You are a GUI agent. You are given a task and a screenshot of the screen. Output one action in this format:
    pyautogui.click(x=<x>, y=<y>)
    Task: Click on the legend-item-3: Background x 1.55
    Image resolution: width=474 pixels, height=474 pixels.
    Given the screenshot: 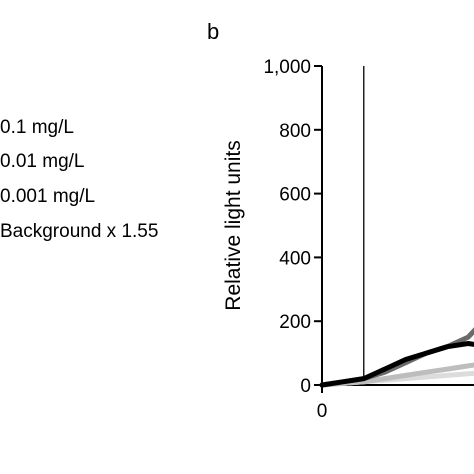 What is the action you would take?
    pyautogui.click(x=79, y=231)
    